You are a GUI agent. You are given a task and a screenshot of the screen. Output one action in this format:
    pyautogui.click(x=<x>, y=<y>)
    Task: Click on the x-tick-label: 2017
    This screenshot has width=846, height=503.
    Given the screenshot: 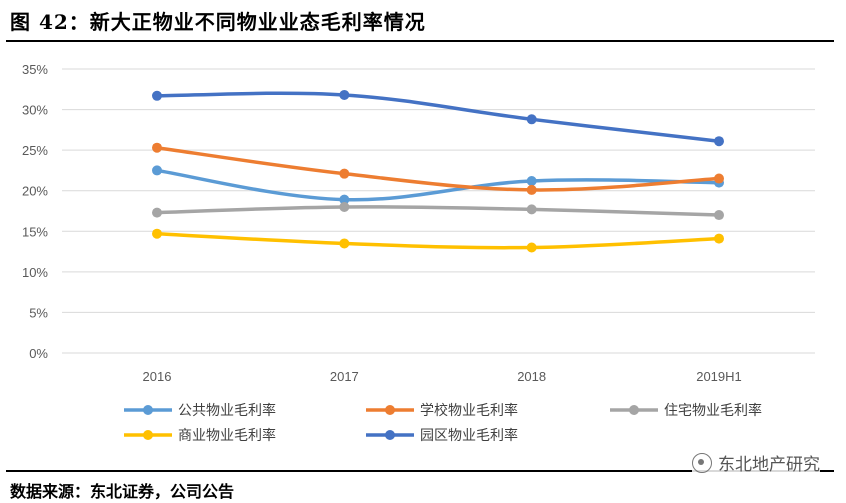 What is the action you would take?
    pyautogui.click(x=344, y=376)
    